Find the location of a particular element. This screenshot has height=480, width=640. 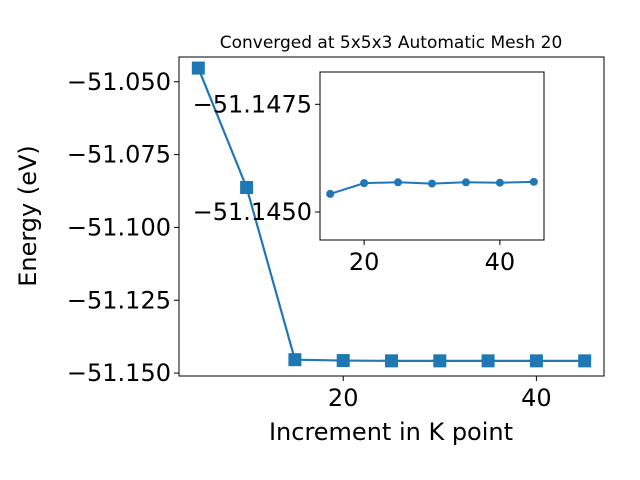

main-x-tick-label: 20 is located at coordinates (343, 398).